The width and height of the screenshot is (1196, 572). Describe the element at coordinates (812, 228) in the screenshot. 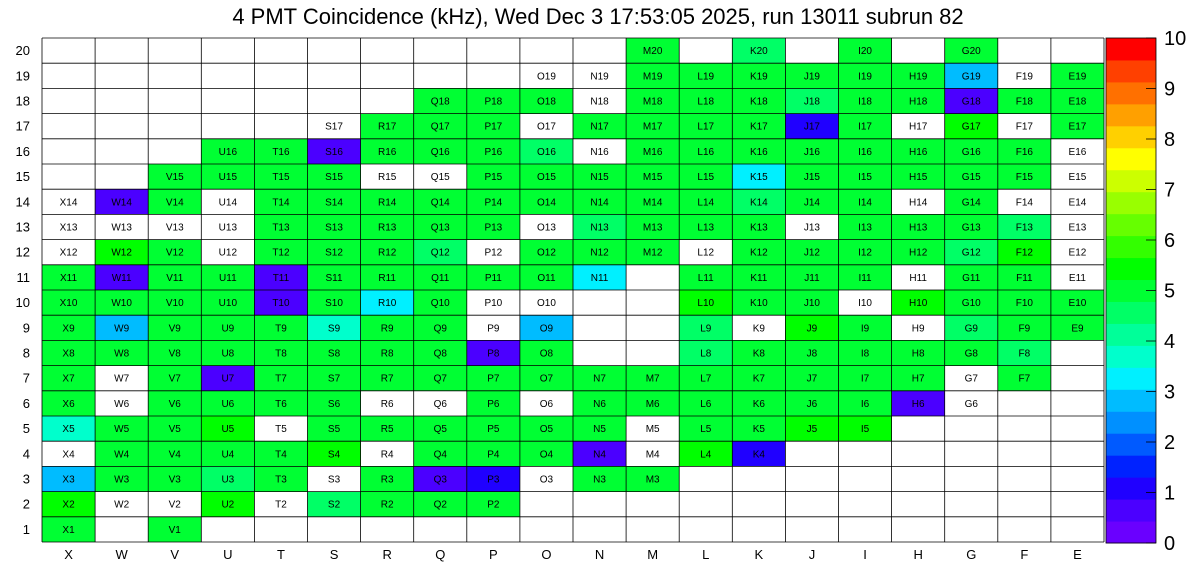

I see `cell-label-J13: J13` at that location.